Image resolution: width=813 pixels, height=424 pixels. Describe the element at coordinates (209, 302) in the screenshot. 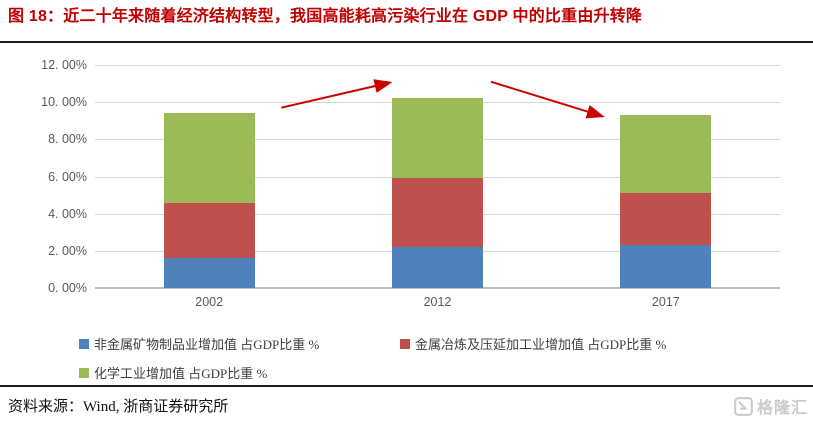

I see `x-tick-label: 2002` at that location.